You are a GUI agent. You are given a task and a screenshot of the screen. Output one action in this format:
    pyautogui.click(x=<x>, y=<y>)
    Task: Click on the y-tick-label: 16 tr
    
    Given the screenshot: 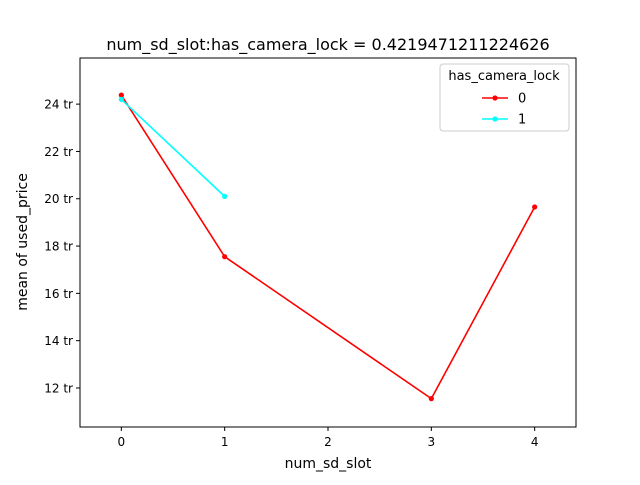 What is the action you would take?
    pyautogui.click(x=58, y=294)
    